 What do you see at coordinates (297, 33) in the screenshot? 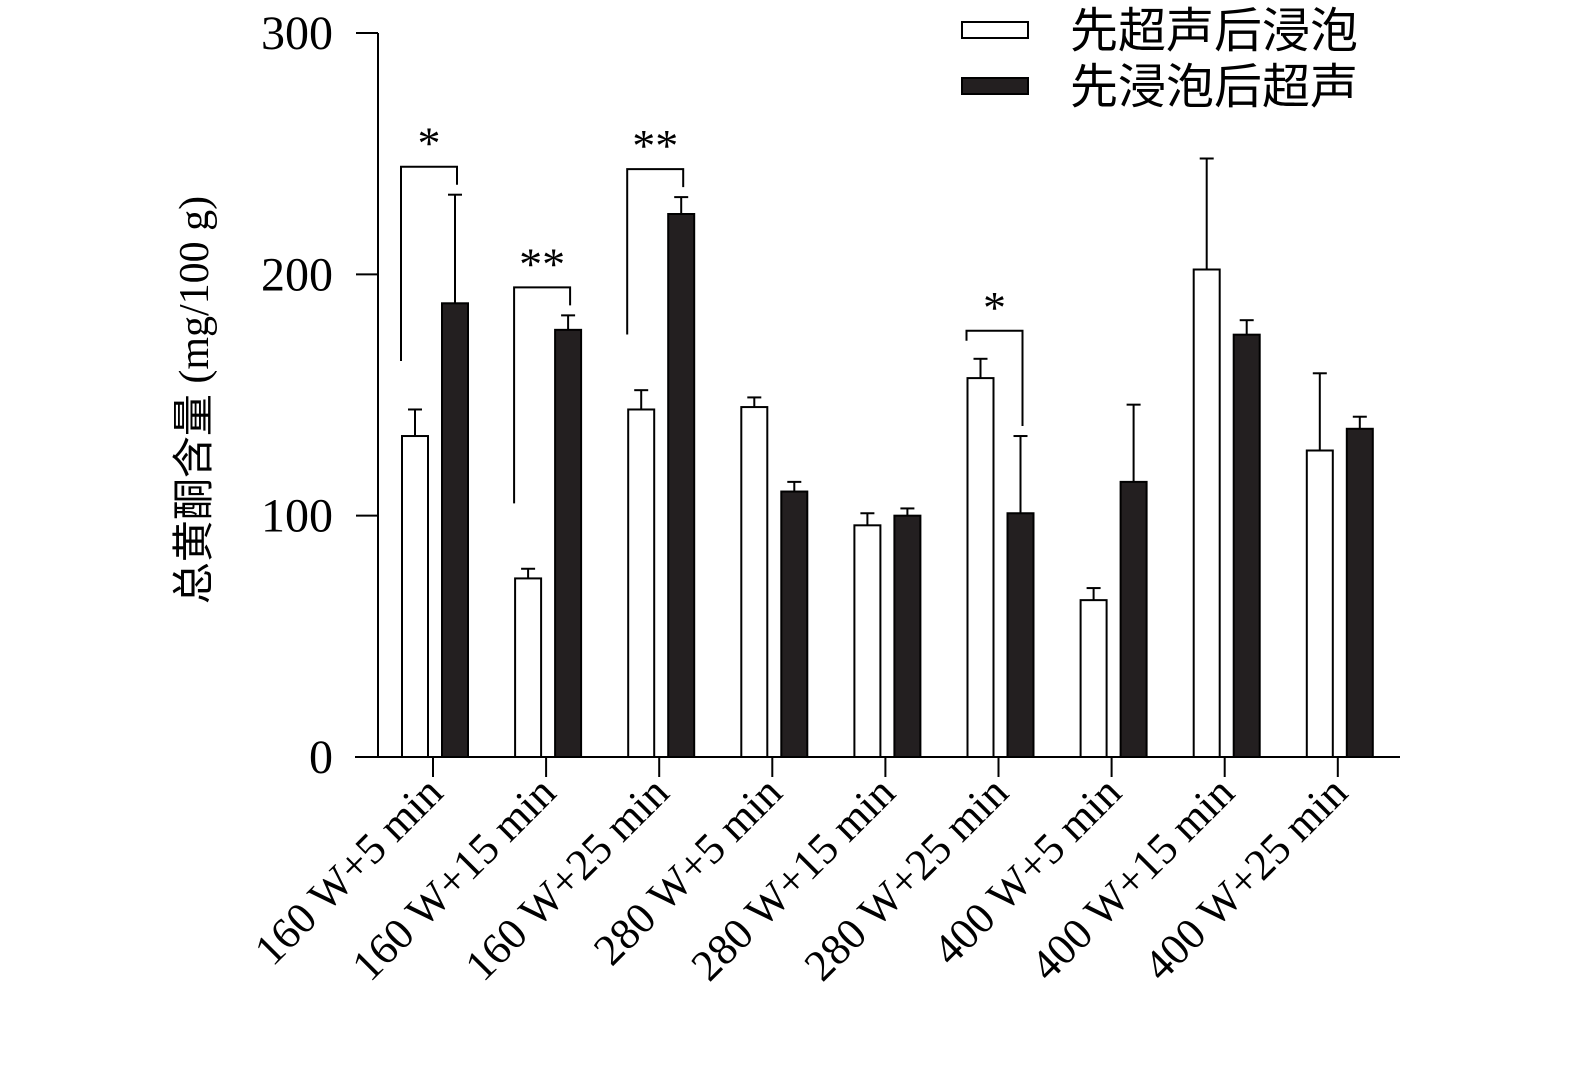
I see `y-tick-label: 300` at bounding box center [297, 33].